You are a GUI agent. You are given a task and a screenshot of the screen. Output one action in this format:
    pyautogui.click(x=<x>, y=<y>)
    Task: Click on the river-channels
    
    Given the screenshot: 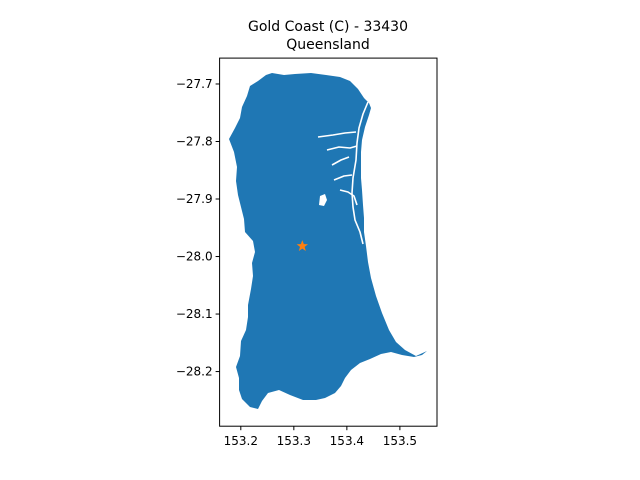 What is the action you would take?
    pyautogui.click(x=343, y=173)
    